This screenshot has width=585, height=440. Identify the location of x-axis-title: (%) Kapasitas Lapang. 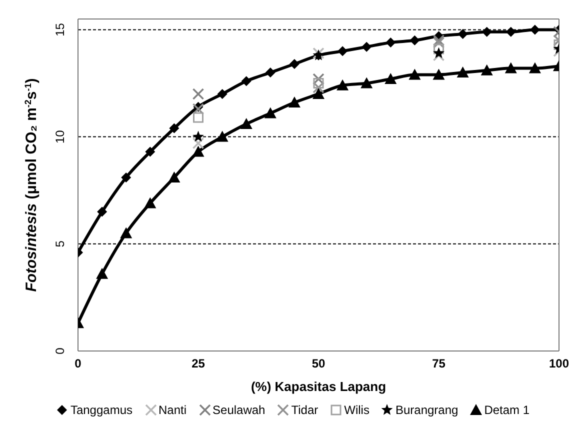
(318, 386).